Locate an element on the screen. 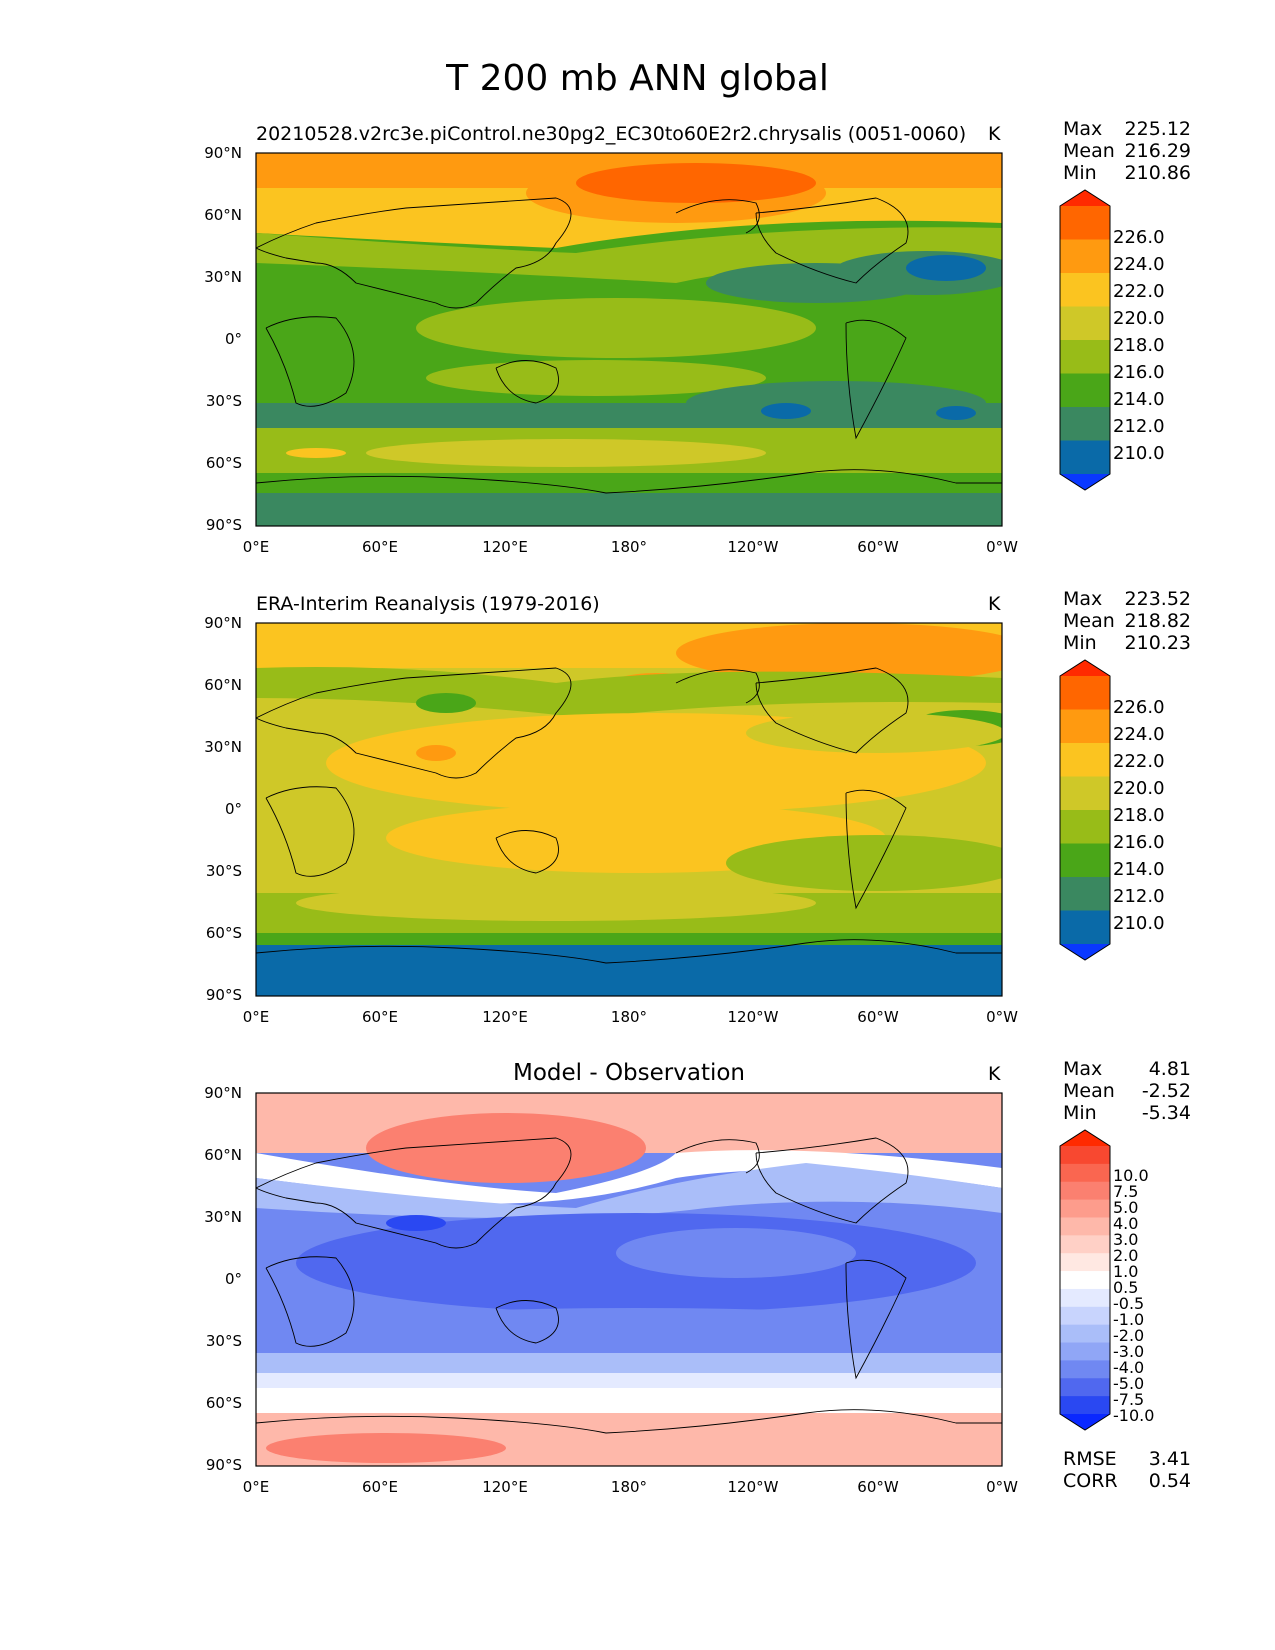  band-faint-blue-s is located at coordinates (629, 1380).